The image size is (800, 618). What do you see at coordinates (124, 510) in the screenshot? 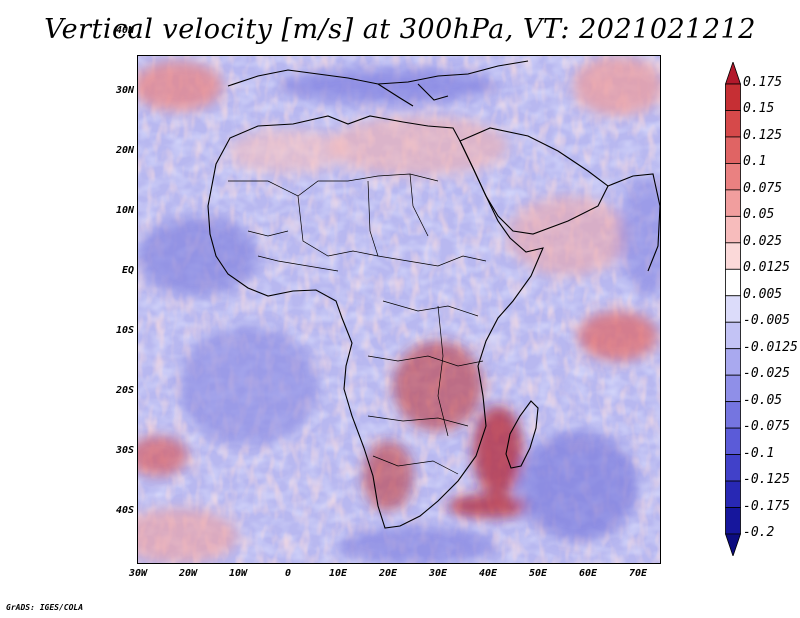
I see `lat-tick-40s: 40S` at bounding box center [124, 510].